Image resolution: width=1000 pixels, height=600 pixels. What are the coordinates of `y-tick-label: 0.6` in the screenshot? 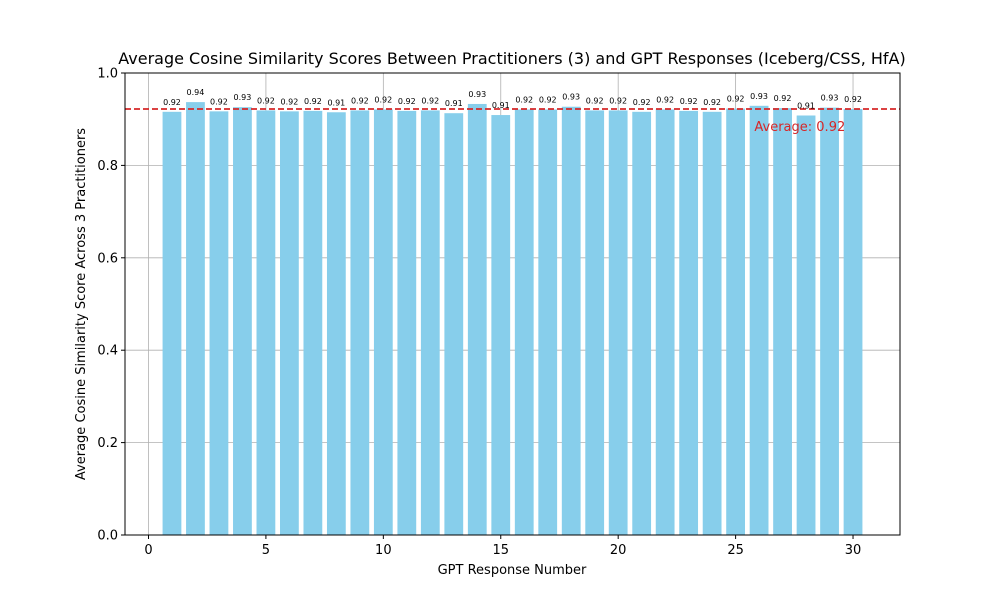 It's located at (107, 258).